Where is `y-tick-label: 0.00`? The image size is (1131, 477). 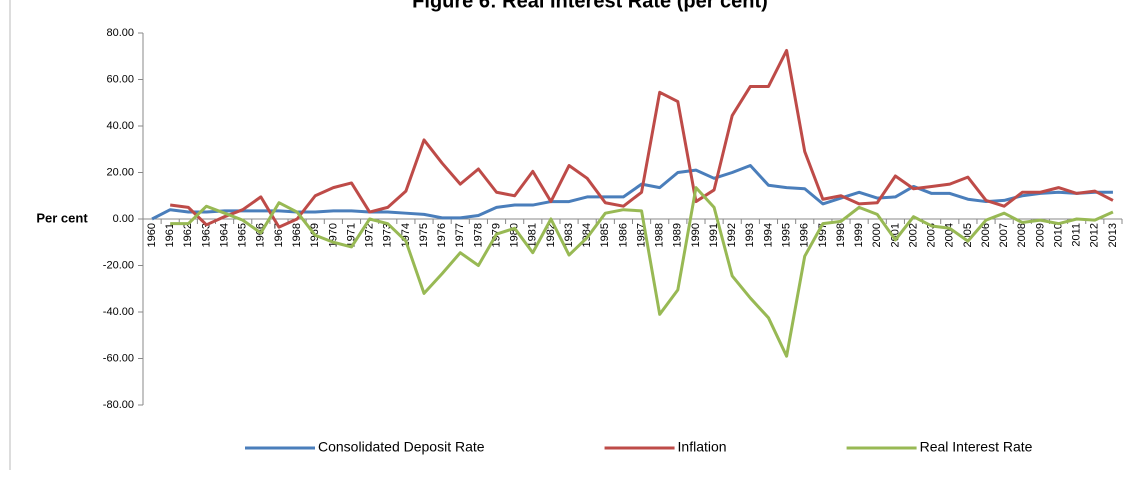 y-tick-label: 0.00 is located at coordinates (123, 219).